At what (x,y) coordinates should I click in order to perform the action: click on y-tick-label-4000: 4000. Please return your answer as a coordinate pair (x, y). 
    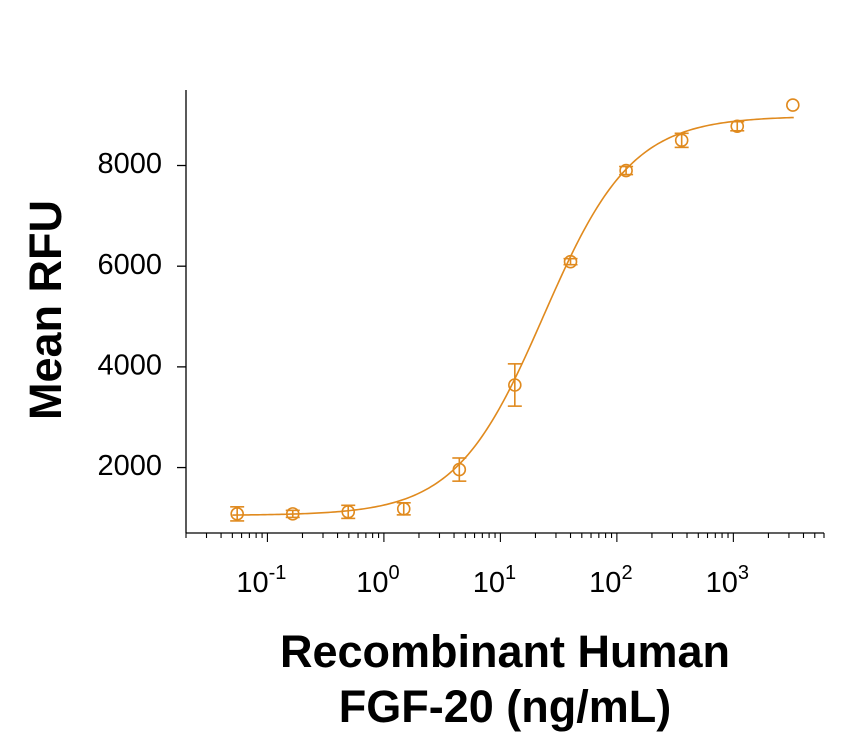
    Looking at the image, I should click on (129, 366).